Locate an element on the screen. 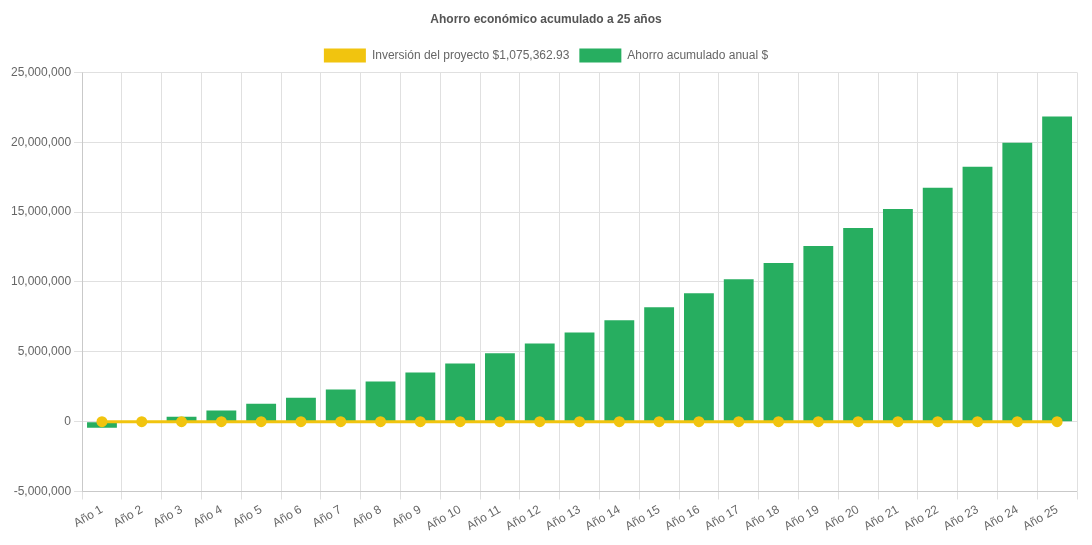 The height and width of the screenshot is (545, 1092). x-tick-label: Año 11 is located at coordinates (483, 517).